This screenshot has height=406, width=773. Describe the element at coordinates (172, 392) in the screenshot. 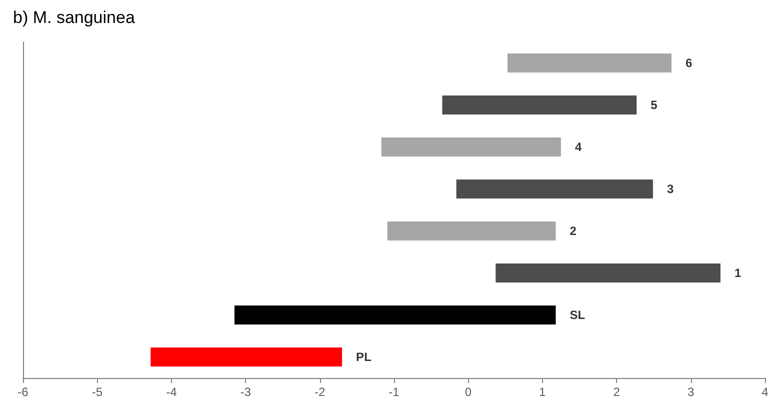

I see `x-tick-label: -4` at that location.